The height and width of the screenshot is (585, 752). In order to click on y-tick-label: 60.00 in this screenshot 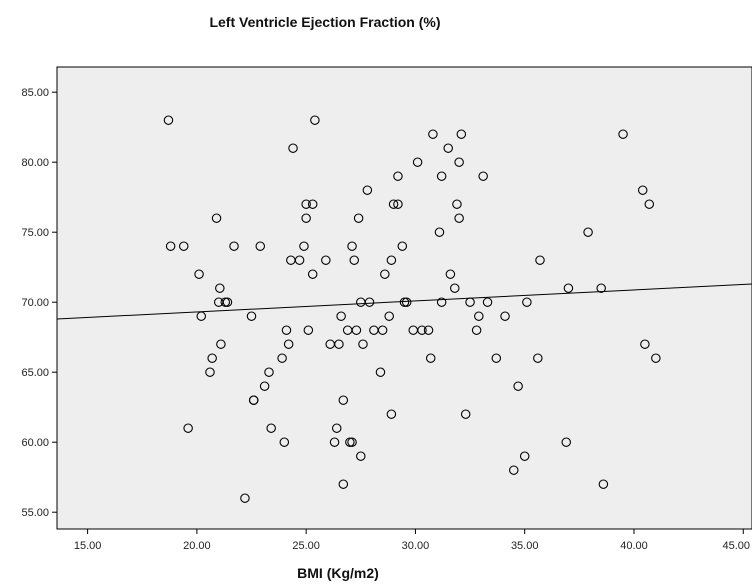, I will do `click(35, 443)`.